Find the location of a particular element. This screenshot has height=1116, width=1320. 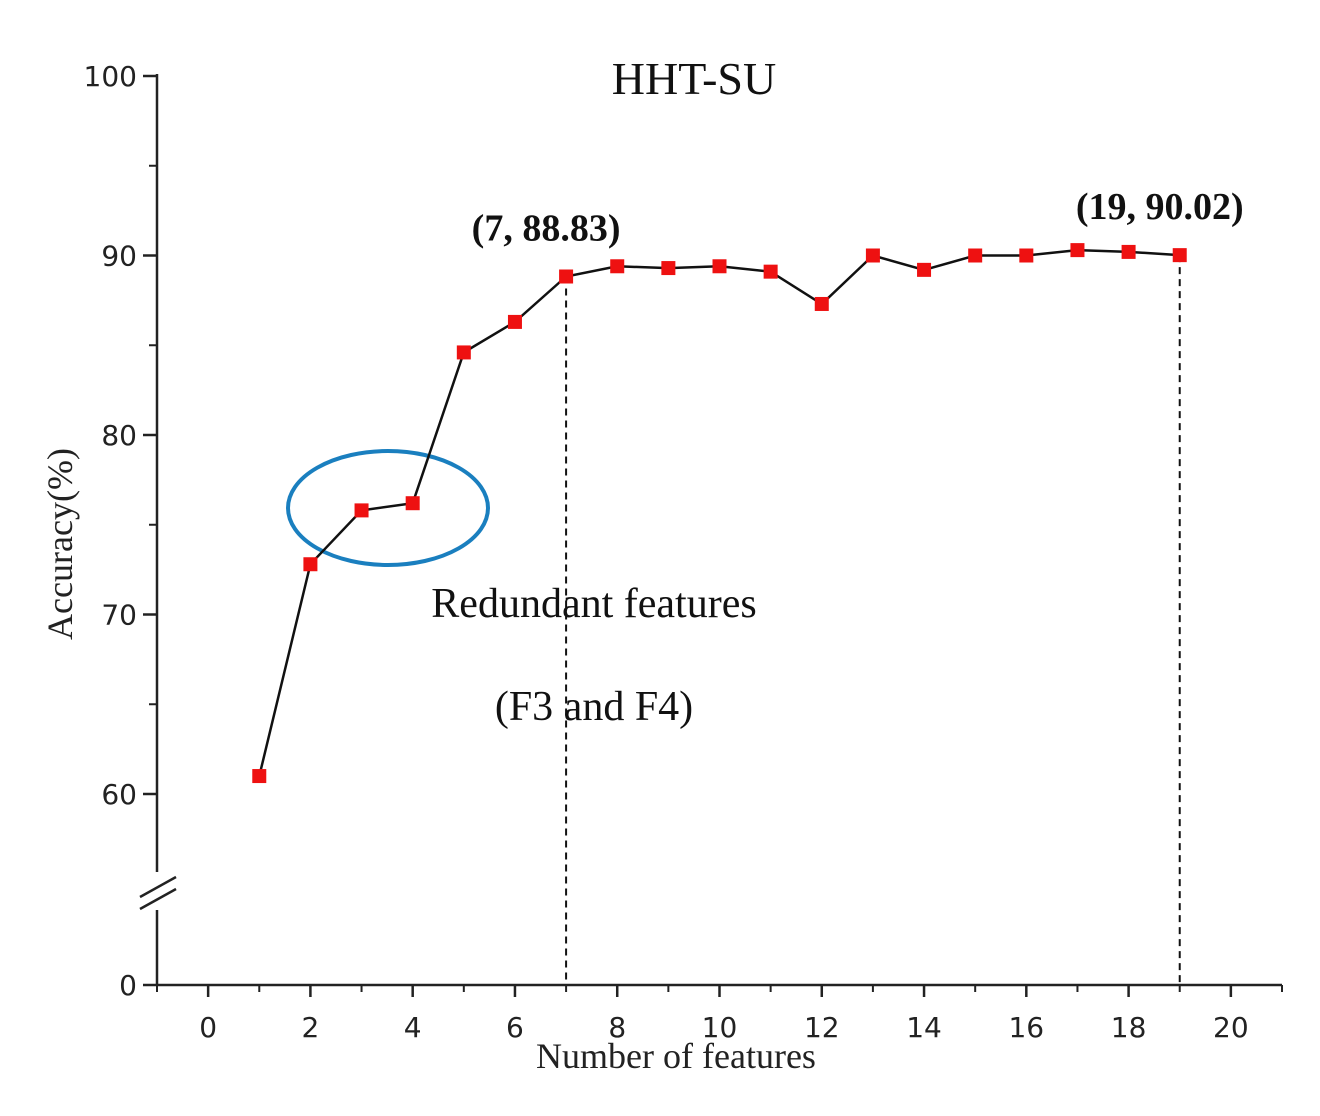

y-axis-label: Accuracy(%) is located at coordinates (60, 544).